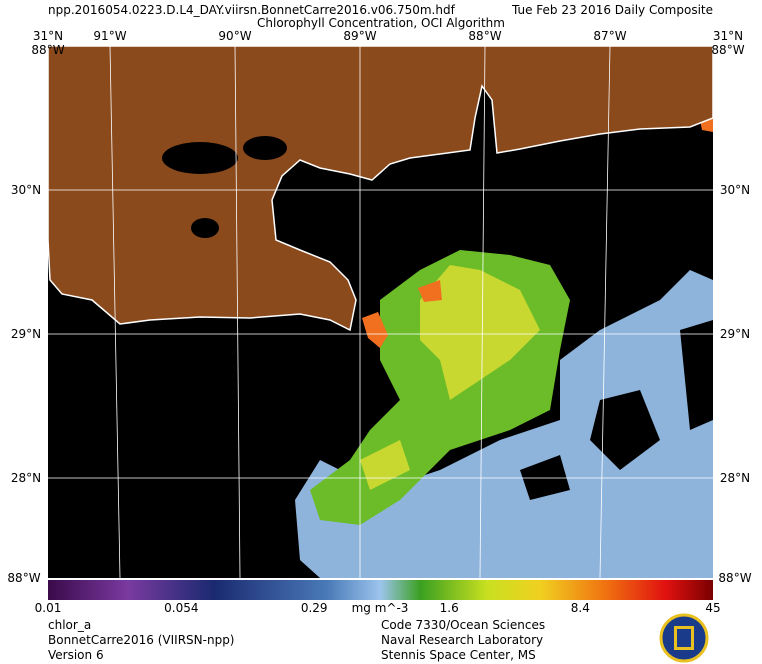 Image resolution: width=762 pixels, height=664 pixels. What do you see at coordinates (612, 10) in the screenshot?
I see `date: Tue Feb 23 2016 Daily Composite` at bounding box center [612, 10].